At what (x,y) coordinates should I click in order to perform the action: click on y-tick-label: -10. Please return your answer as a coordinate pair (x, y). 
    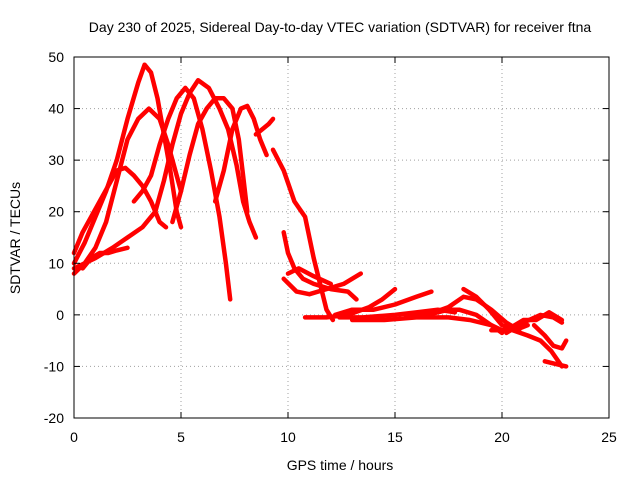
    Looking at the image, I should click on (54, 366).